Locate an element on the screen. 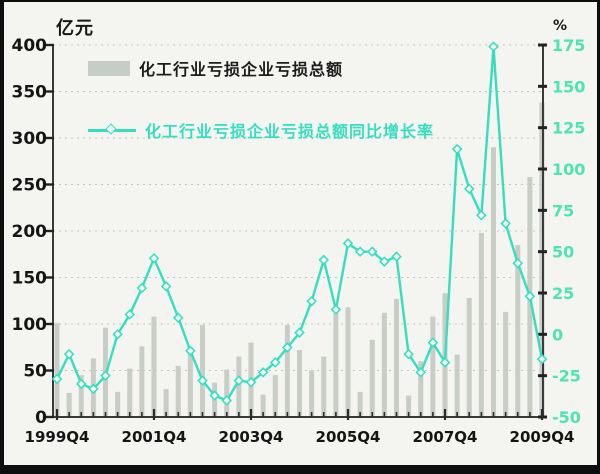 The image size is (600, 474). legend-label-bars: 化工行业亏损企业亏损总额 is located at coordinates (241, 69).